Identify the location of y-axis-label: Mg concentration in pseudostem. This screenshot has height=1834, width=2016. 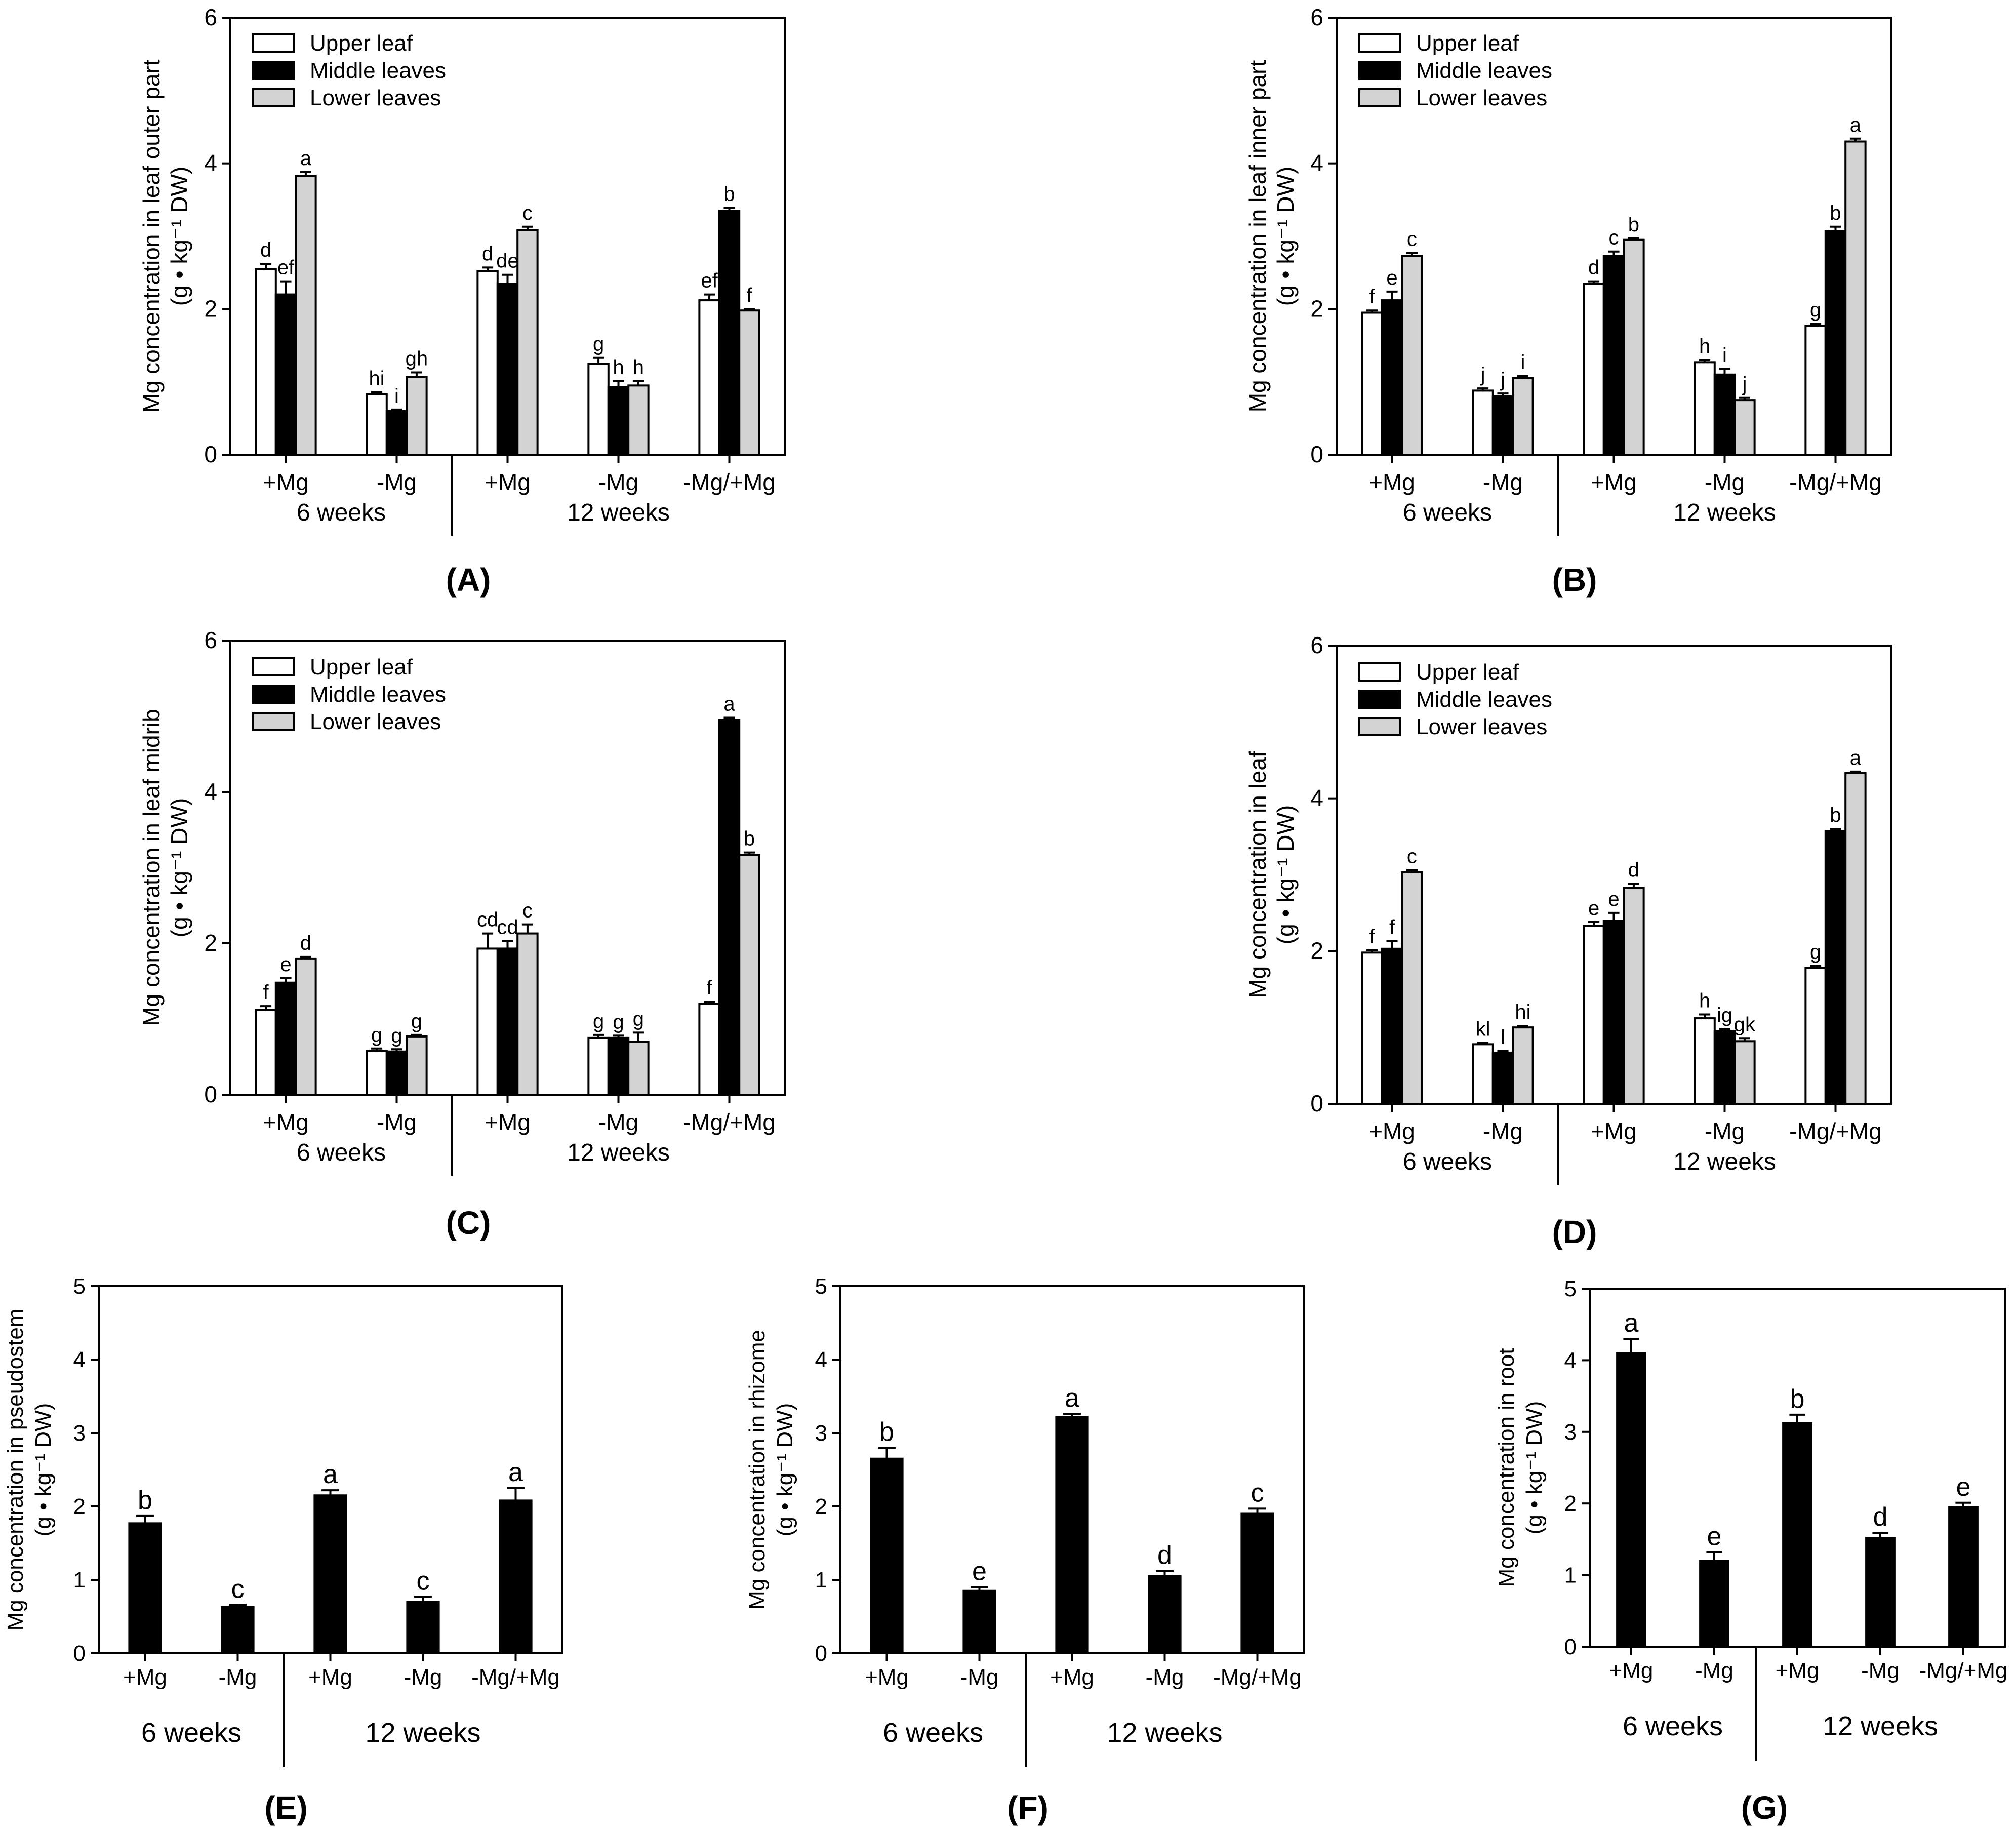
(16, 1470).